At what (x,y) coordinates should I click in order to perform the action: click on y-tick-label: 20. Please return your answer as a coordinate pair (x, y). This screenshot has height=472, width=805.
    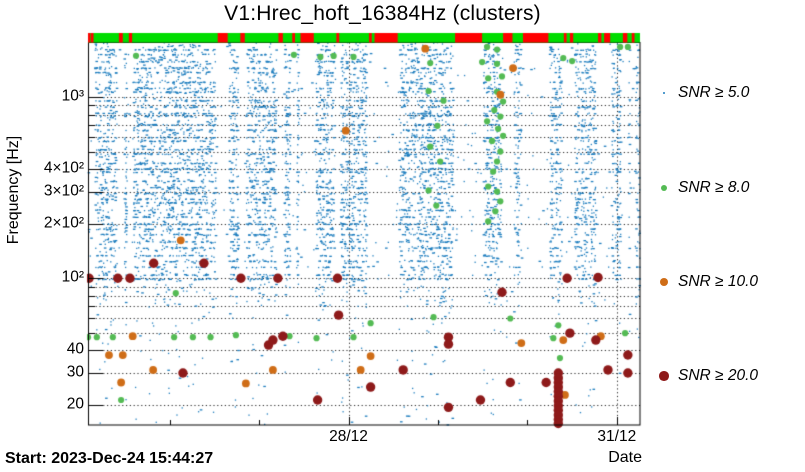
    Looking at the image, I should click on (75, 404).